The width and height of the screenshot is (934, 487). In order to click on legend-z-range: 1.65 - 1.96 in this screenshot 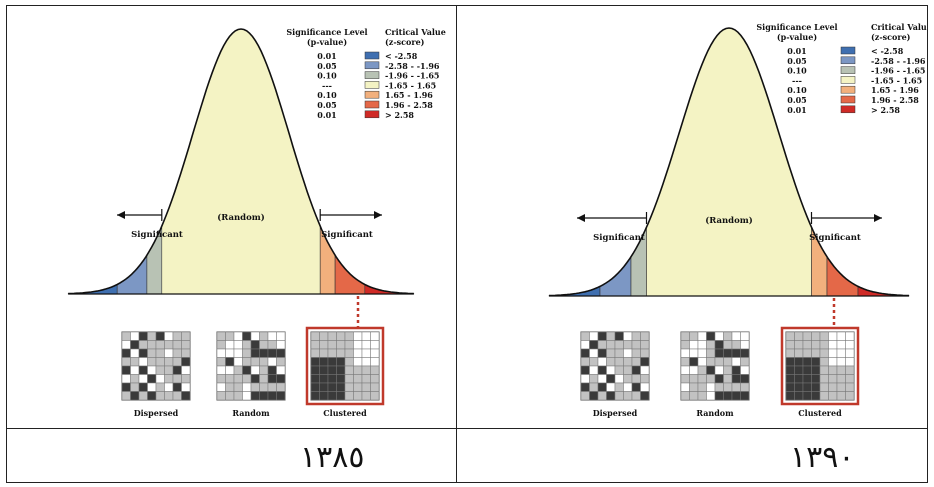, I will do `click(895, 90)`.